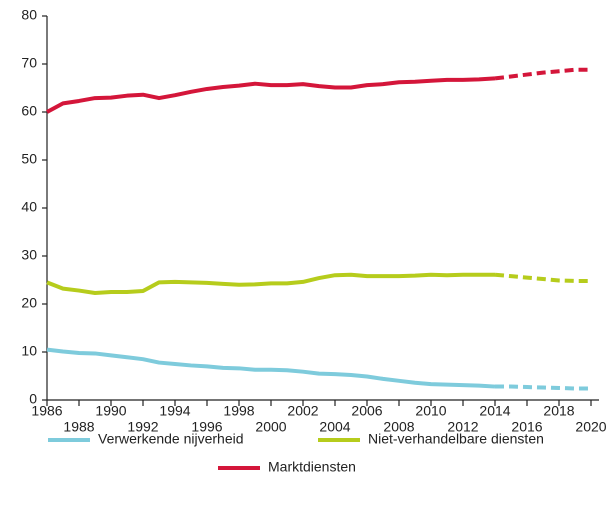 This screenshot has width=615, height=506. I want to click on y-tick-label: 70, so click(29, 63).